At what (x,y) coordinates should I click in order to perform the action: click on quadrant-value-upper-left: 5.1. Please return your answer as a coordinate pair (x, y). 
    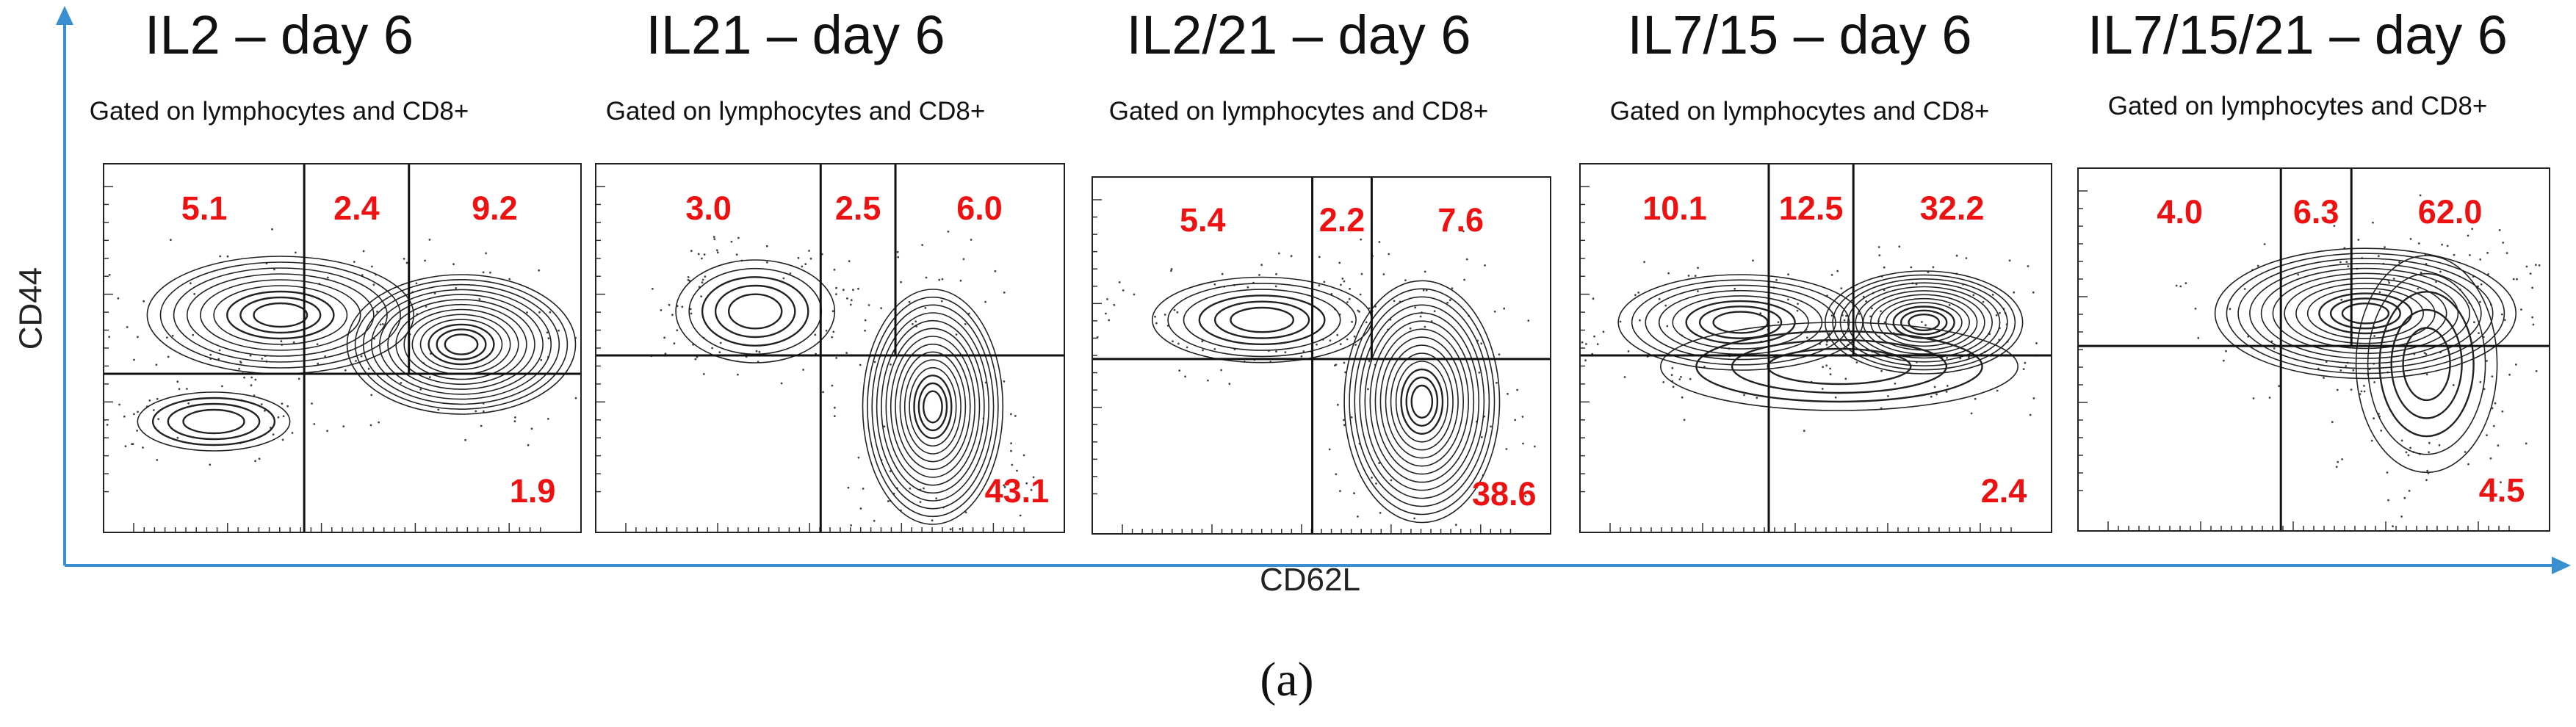
    Looking at the image, I should click on (204, 208).